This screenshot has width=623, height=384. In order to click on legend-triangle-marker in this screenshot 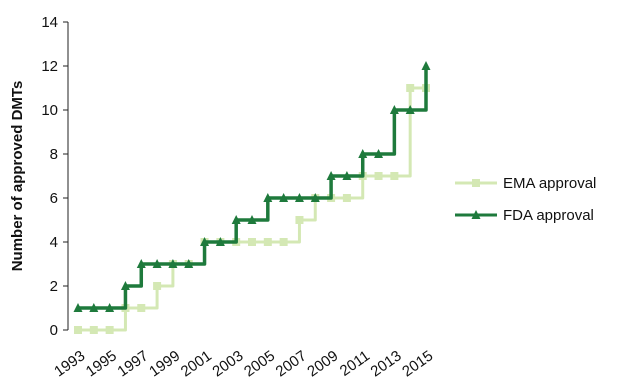, I will do `click(476, 214)`.